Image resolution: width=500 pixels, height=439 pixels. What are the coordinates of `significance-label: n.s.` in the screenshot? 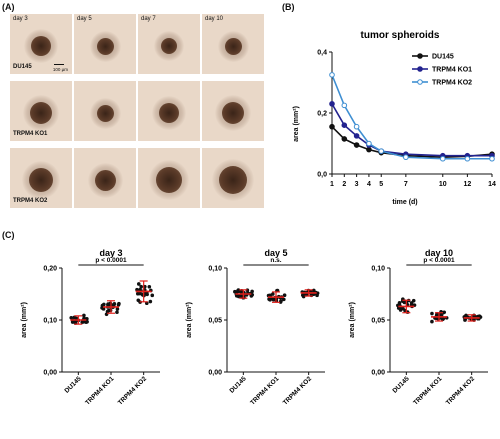 It's located at (275, 260).